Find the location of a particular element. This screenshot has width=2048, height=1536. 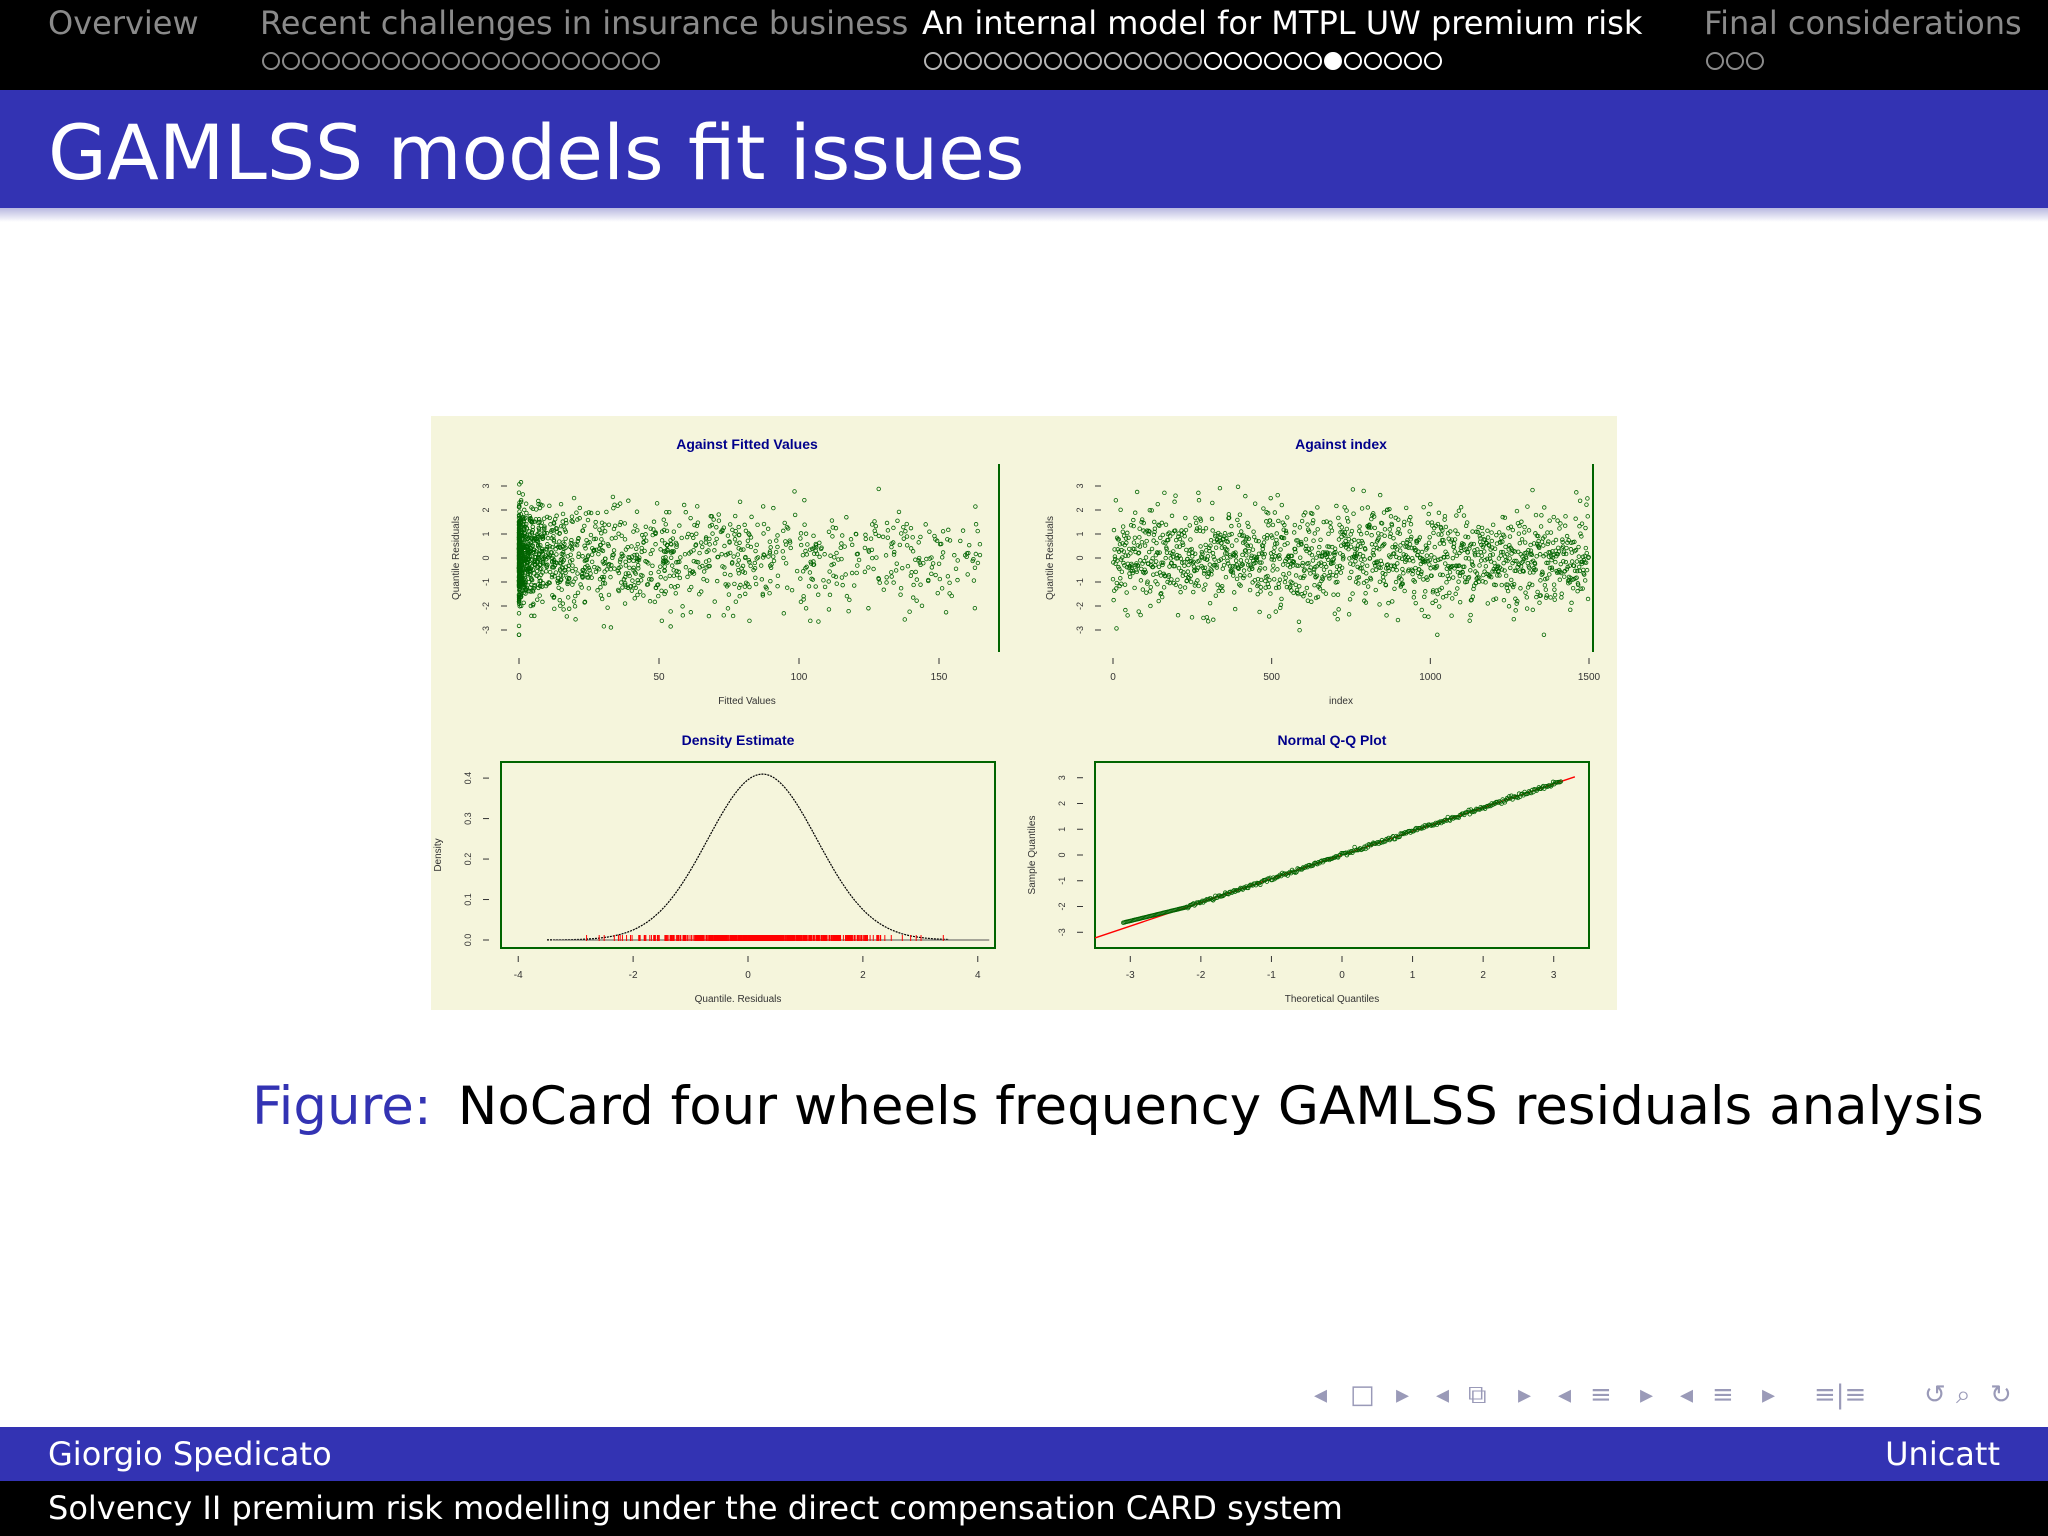

nav-prev-frame-icon: ◂ is located at coordinates (1443, 1395).